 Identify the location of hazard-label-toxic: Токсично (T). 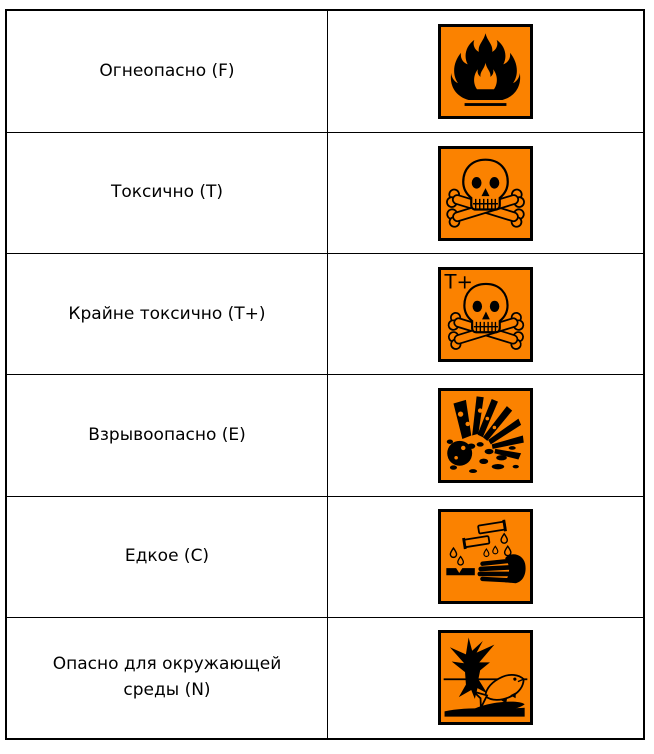
(167, 192).